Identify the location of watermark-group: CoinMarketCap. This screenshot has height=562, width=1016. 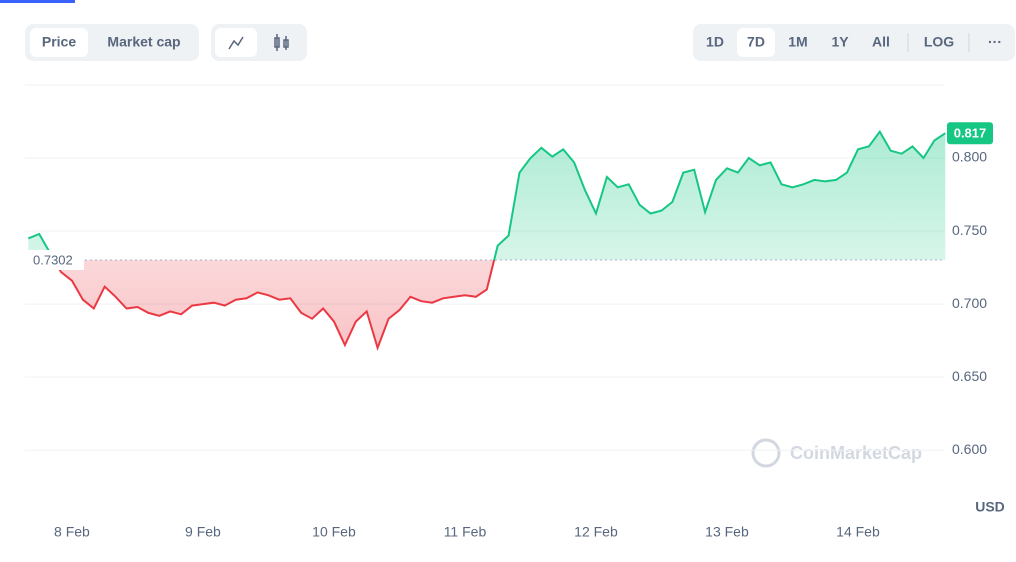
(836, 453).